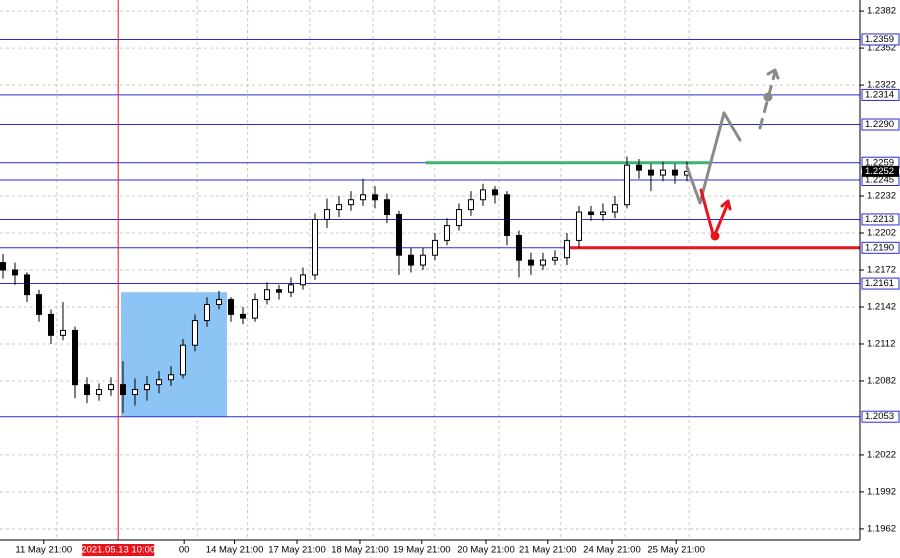 The image size is (900, 558). Describe the element at coordinates (548, 550) in the screenshot. I see `x-tick-label: 21 May 21:00` at that location.